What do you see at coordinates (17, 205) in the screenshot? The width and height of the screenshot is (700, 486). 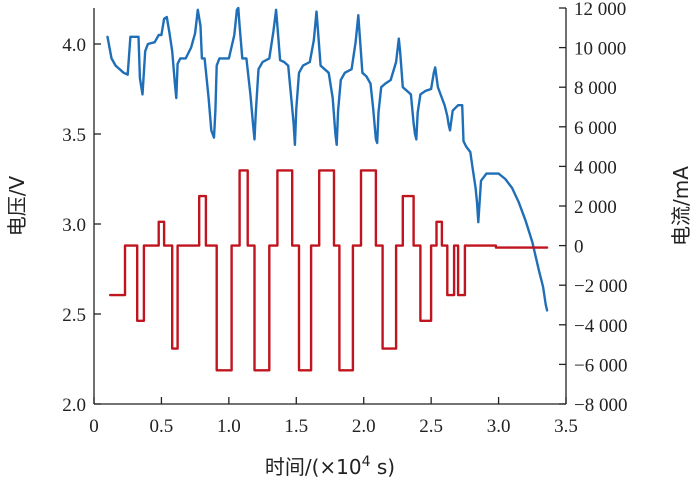 I see `y-left-axis-title: 电压/V` at bounding box center [17, 205].